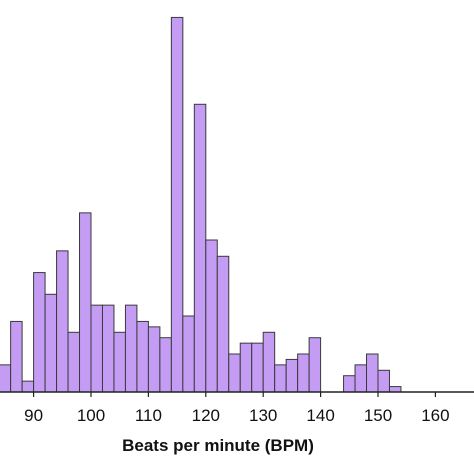  I want to click on x-tick-label-110: 110, so click(148, 415).